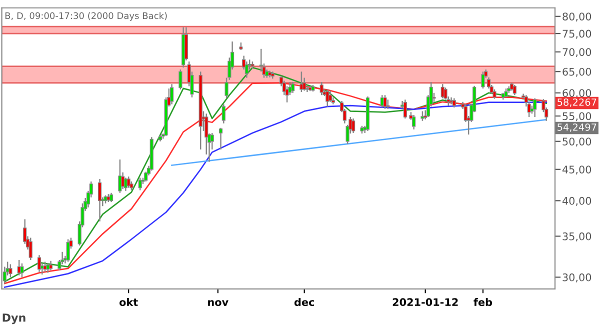 This screenshot has width=600, height=328. Describe the element at coordinates (577, 127) in the screenshot. I see `text: 54,2497` at that location.